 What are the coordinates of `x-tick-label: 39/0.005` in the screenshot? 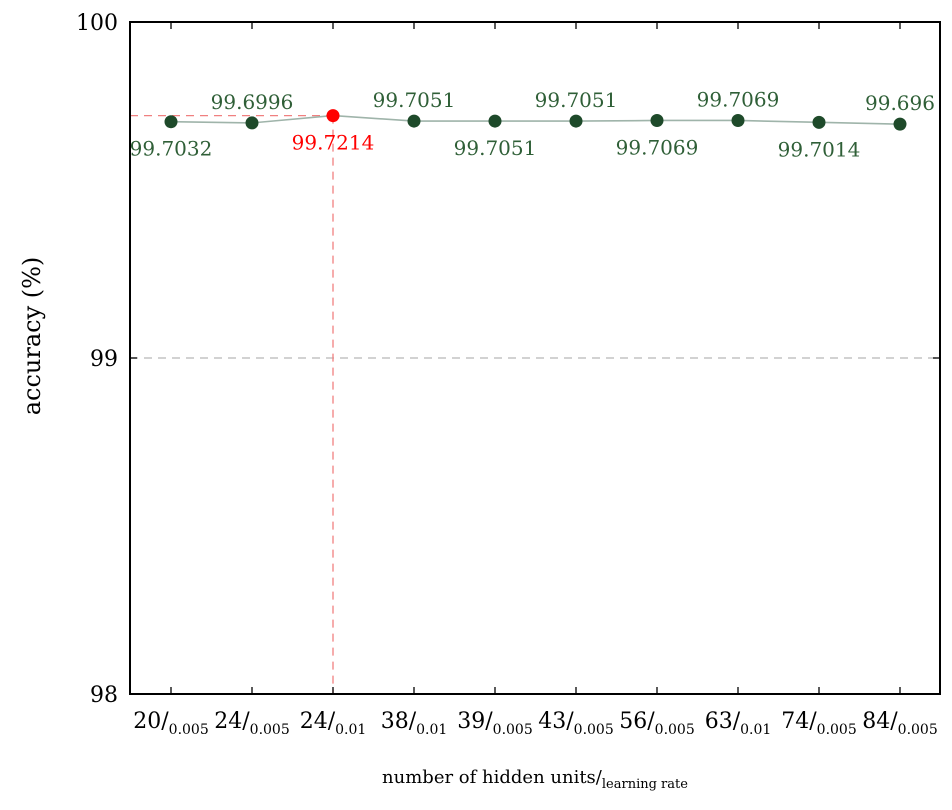 It's located at (495, 723).